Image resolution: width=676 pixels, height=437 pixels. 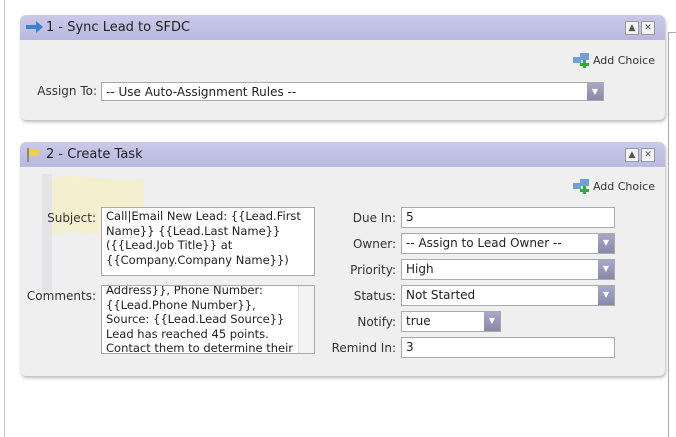 I want to click on due-in-label: Due In:, so click(x=374, y=218).